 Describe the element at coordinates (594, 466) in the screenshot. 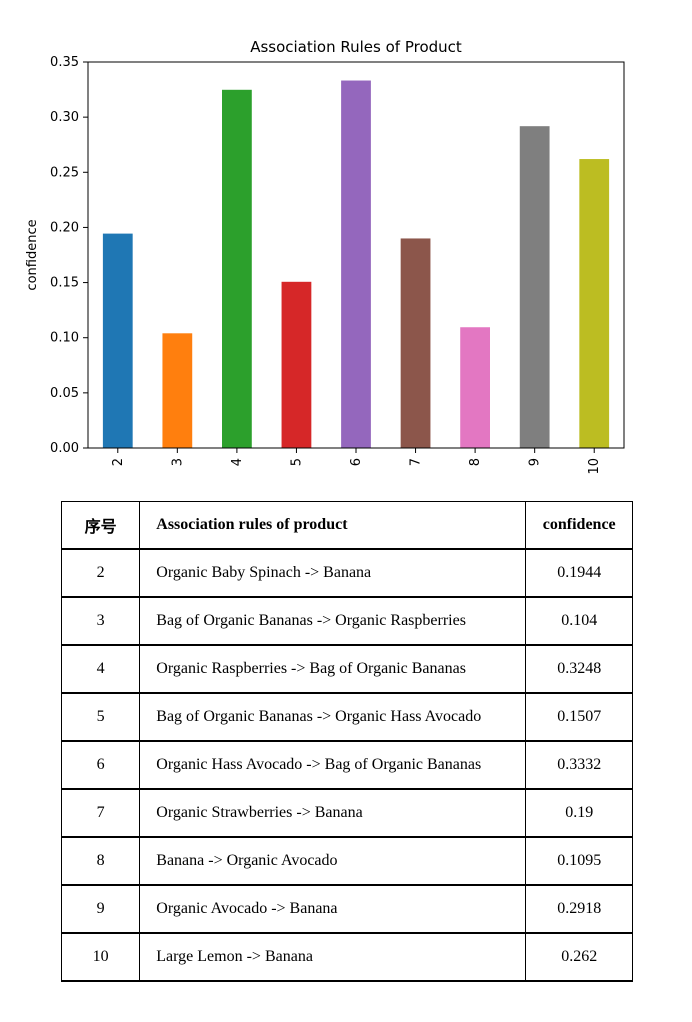

I see `x-tick-label: 10` at that location.